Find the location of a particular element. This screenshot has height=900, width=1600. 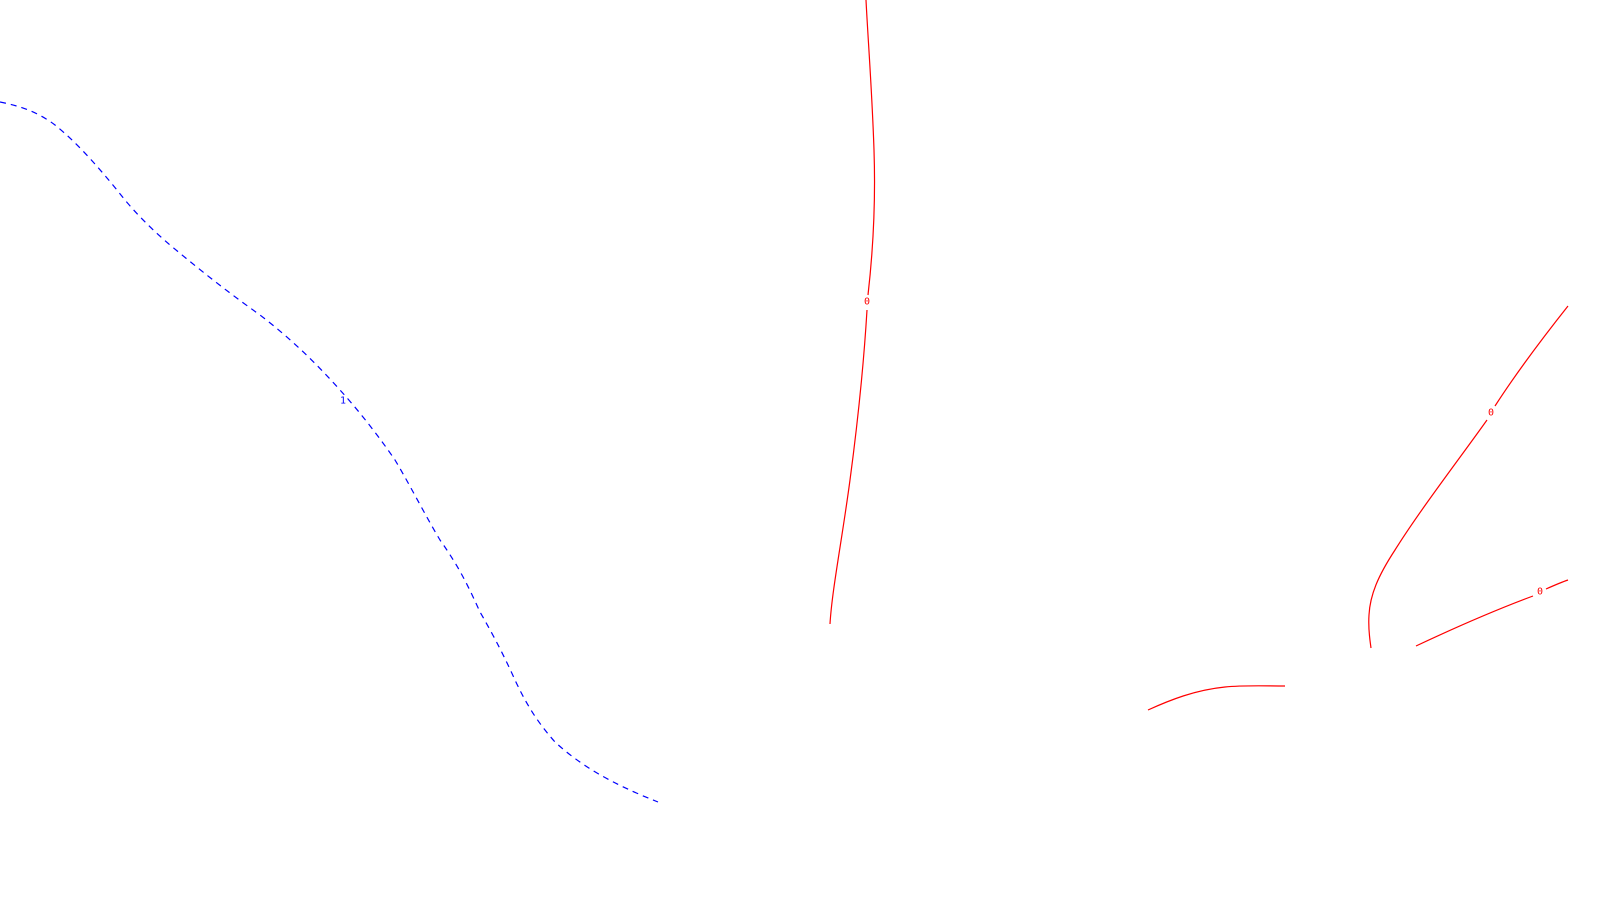

red-contour-vertical: 0 is located at coordinates (852, 312).